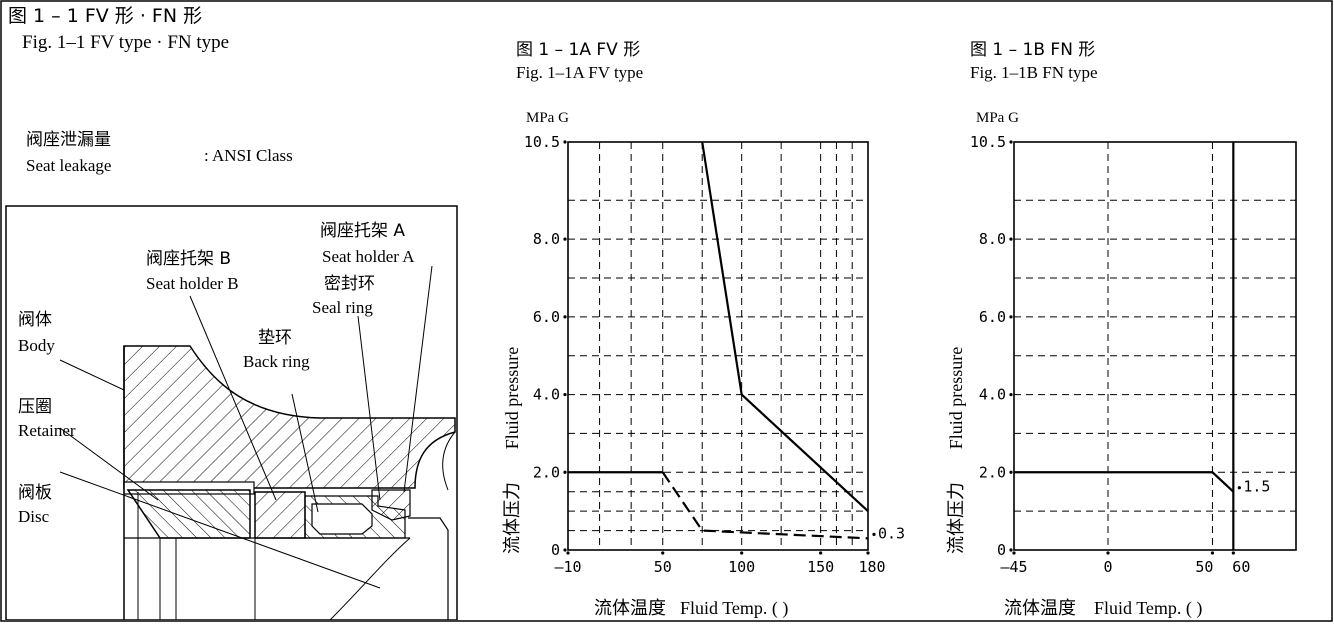 The height and width of the screenshot is (624, 1334). What do you see at coordinates (992, 239) in the screenshot?
I see `chart-b-y-tick-label-4: 8.0` at bounding box center [992, 239].